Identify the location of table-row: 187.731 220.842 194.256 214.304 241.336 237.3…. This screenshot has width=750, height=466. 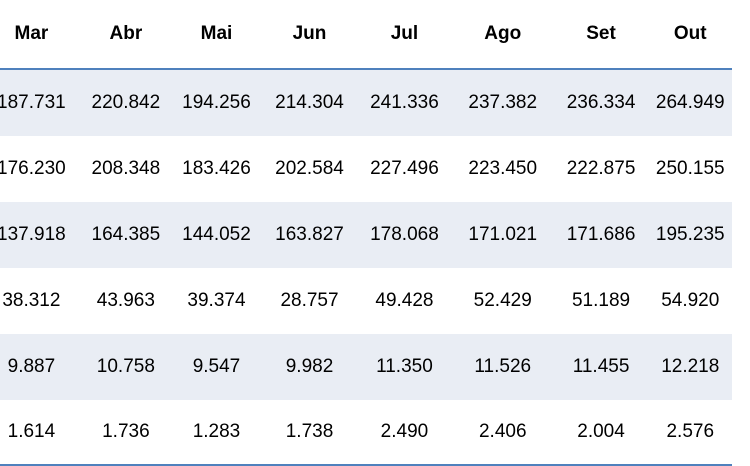
(366, 102).